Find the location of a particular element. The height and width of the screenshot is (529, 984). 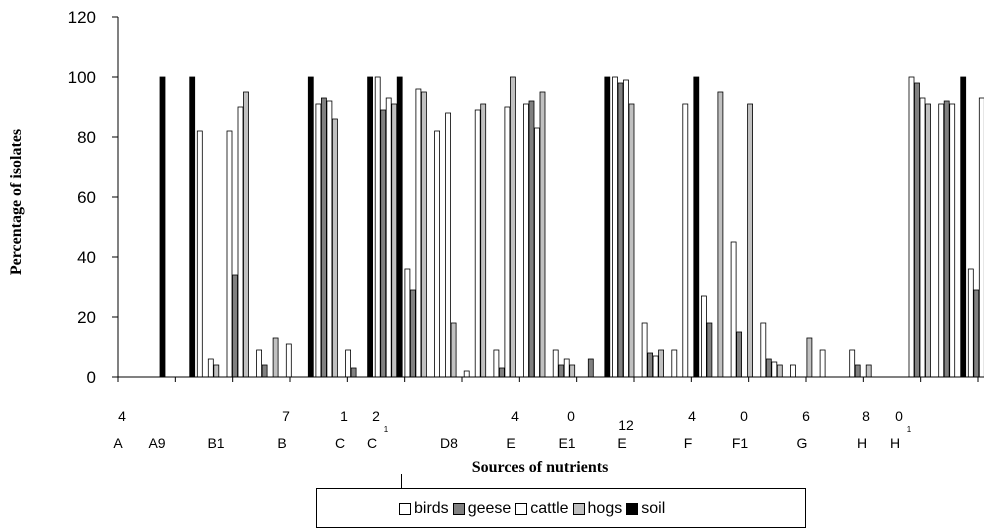

y-tick-label: 40 is located at coordinates (86, 257).